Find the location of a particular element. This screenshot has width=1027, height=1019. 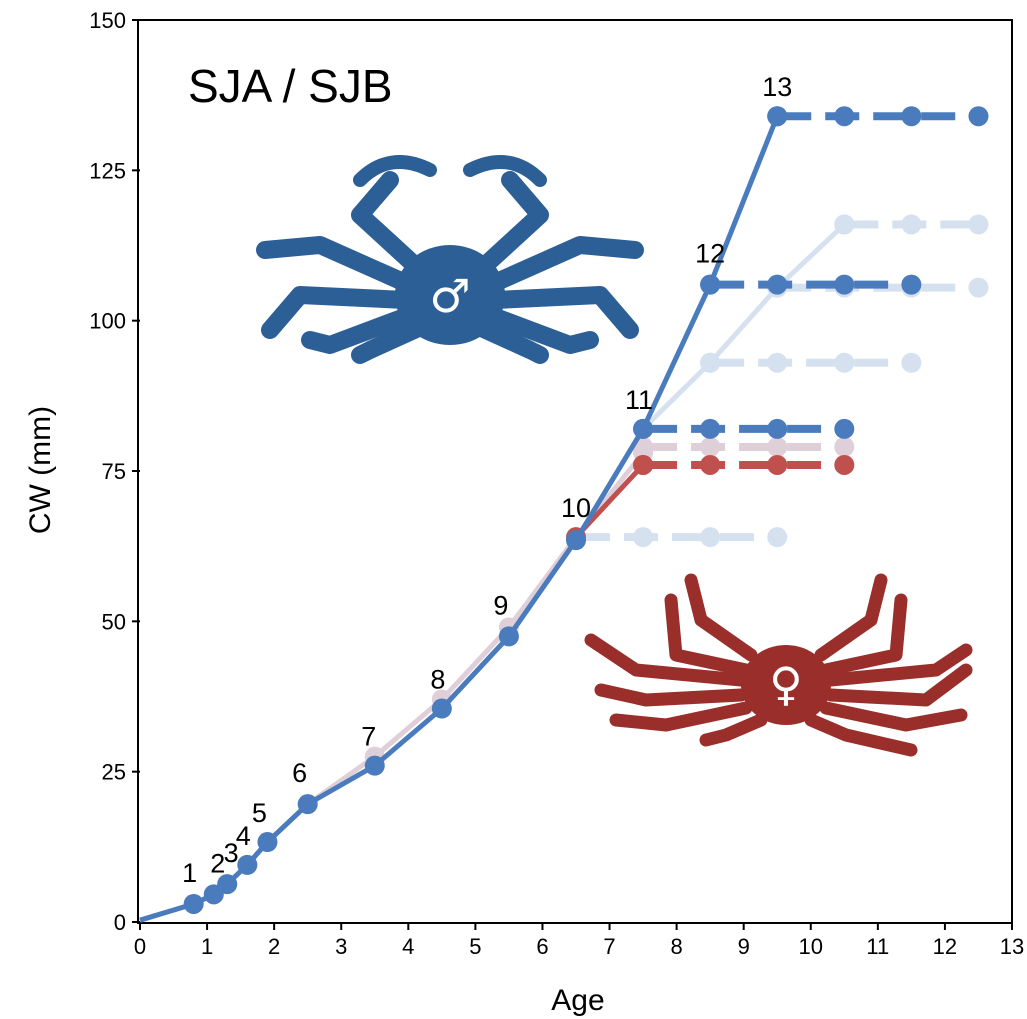

instar-label: 6 is located at coordinates (299, 773).